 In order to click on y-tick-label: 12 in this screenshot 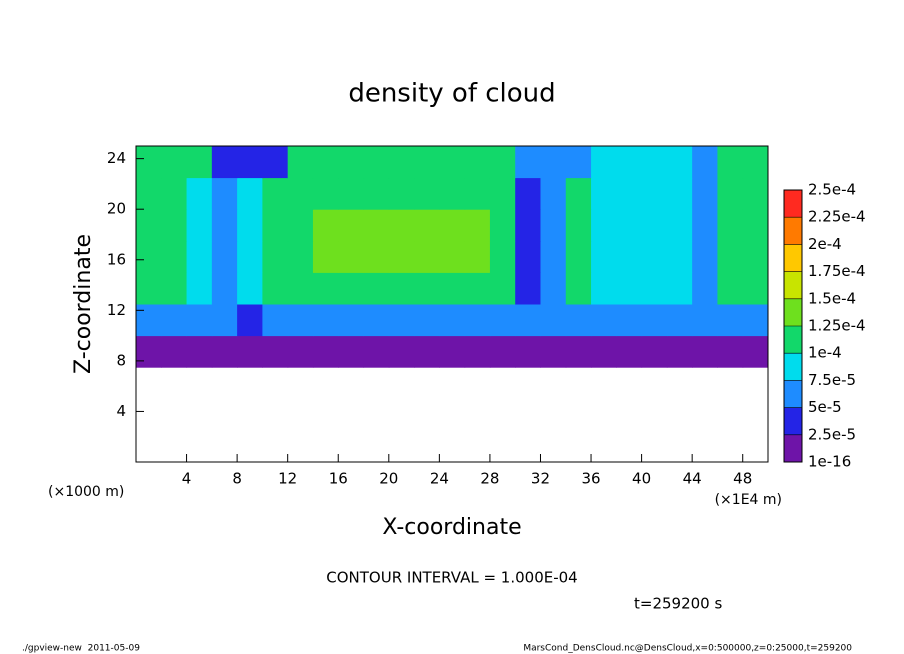, I will do `click(116, 310)`.